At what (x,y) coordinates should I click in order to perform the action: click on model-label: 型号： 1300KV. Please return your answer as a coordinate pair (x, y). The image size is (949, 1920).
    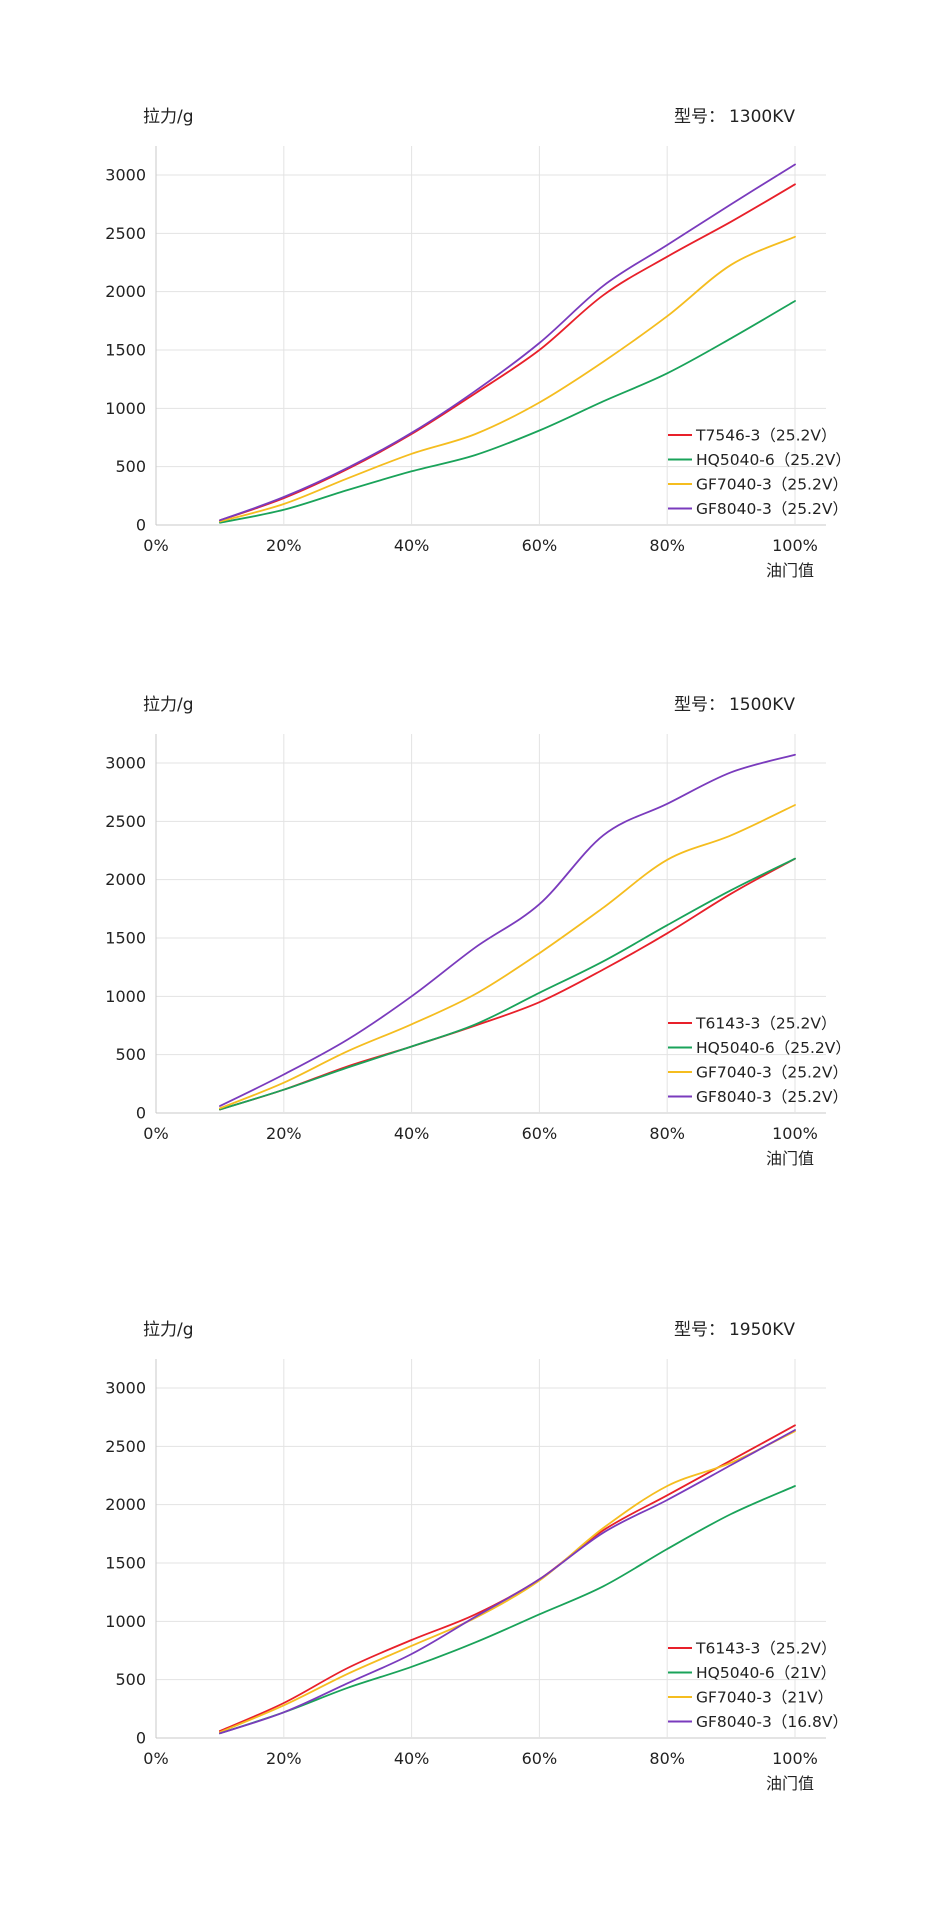
    Looking at the image, I should click on (732, 114).